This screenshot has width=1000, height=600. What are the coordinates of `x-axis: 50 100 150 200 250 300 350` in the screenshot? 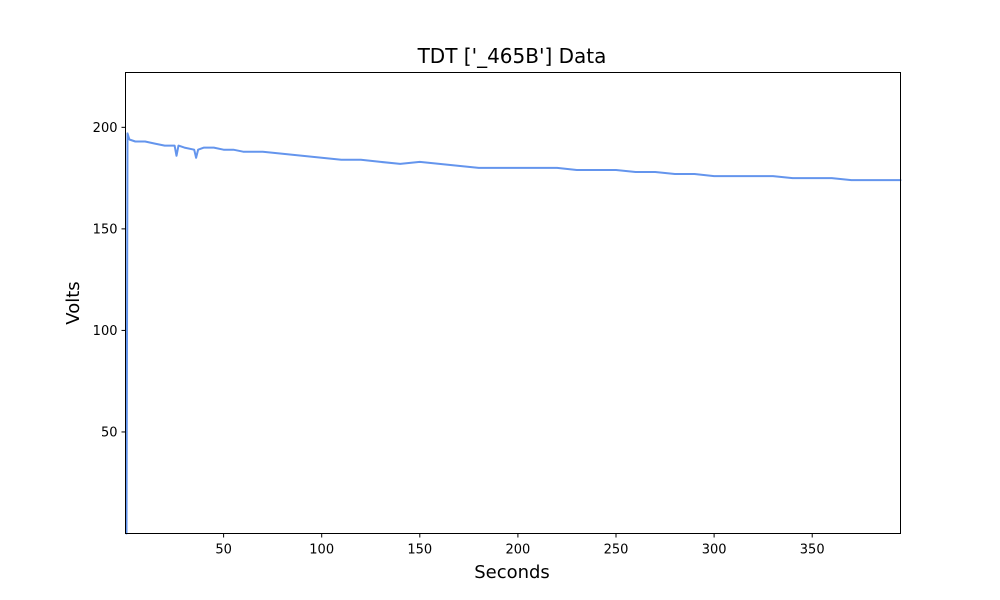 It's located at (520, 545).